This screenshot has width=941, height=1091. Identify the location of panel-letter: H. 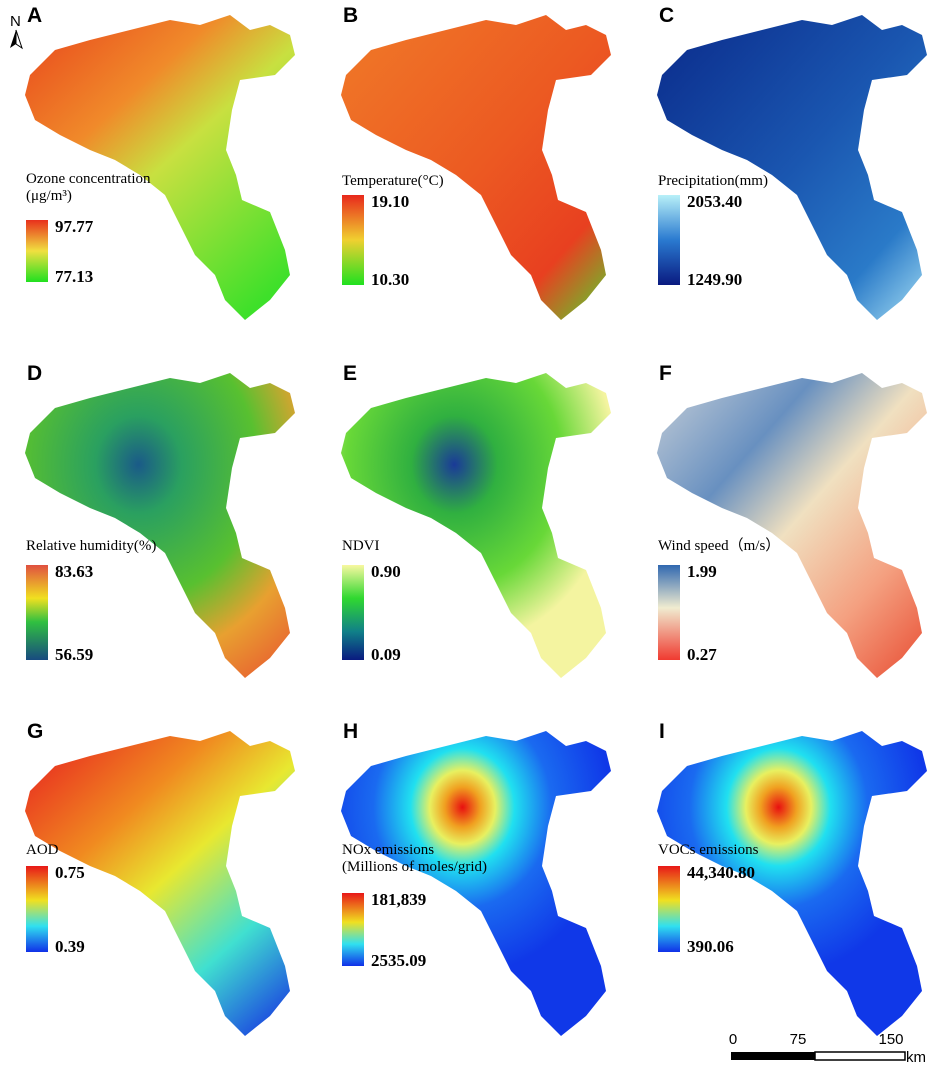
(350, 731).